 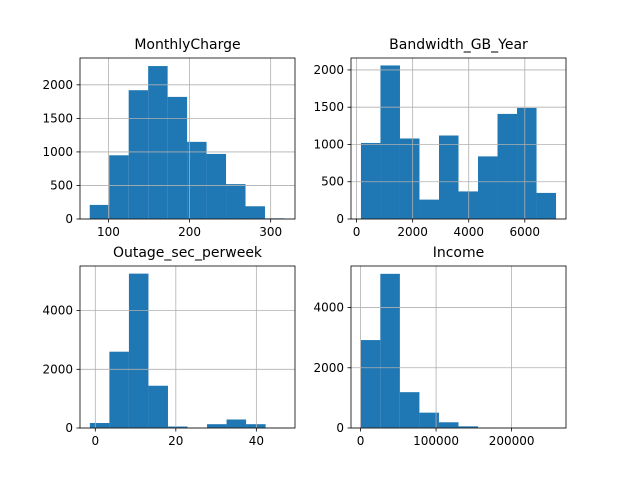 What do you see at coordinates (446, 229) in the screenshot?
I see `x-axis: 0 2000 4000 6000` at bounding box center [446, 229].